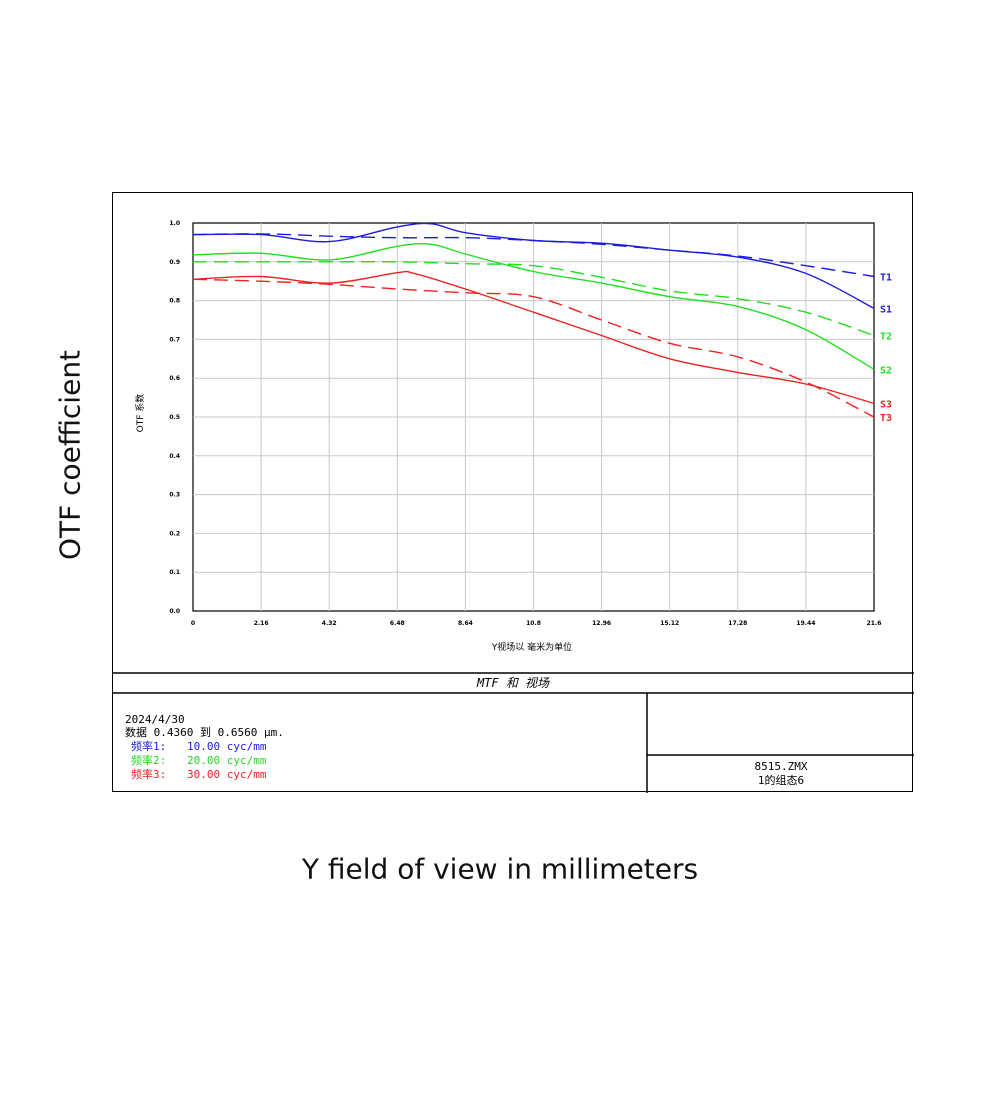  What do you see at coordinates (781, 766) in the screenshot?
I see `footer-file-name: 8515.ZMX` at bounding box center [781, 766].